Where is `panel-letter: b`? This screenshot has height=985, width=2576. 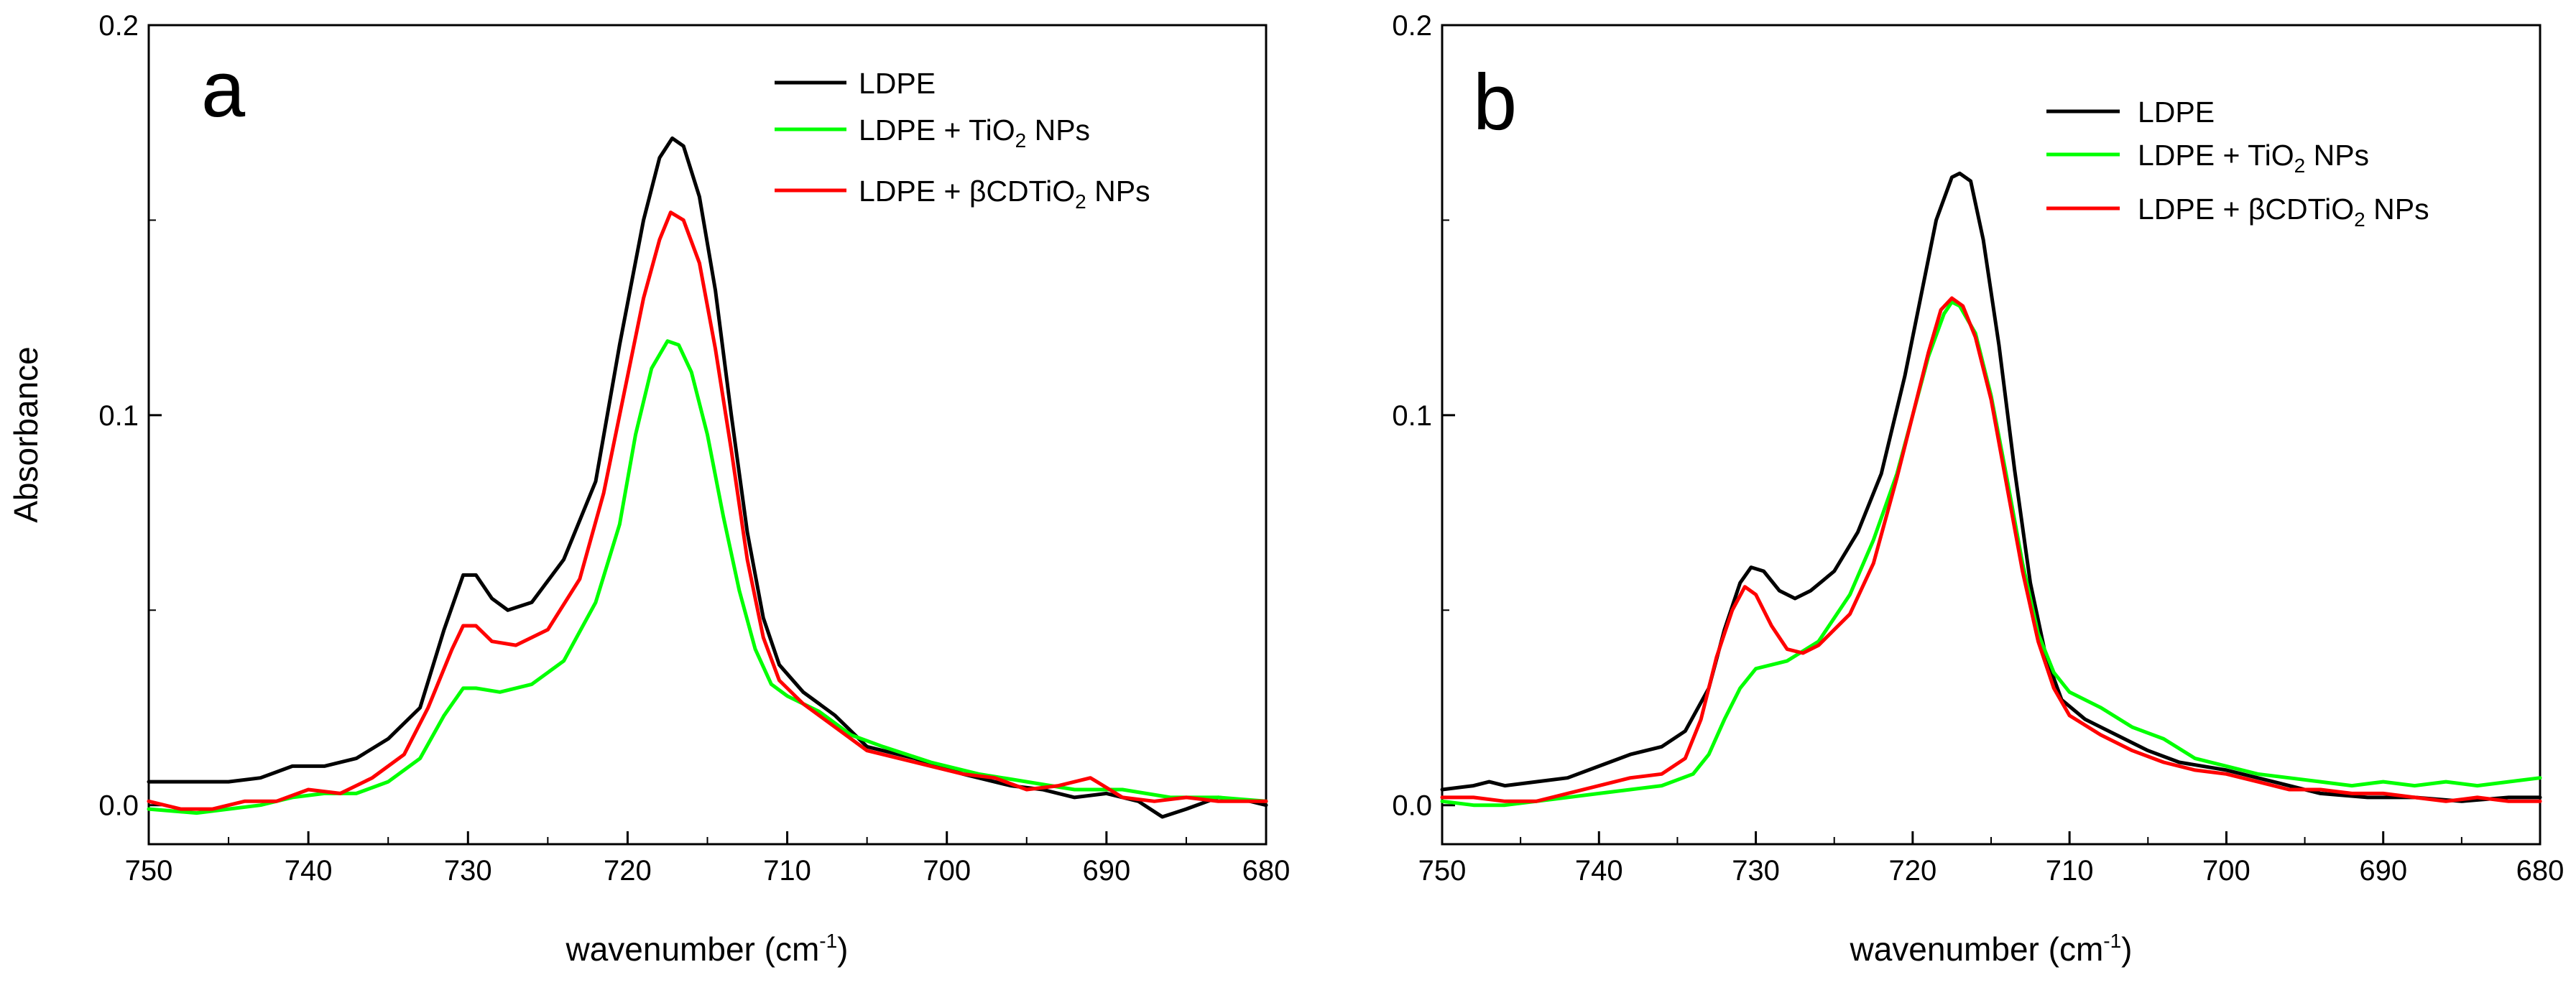 panel-letter: b is located at coordinates (1495, 102).